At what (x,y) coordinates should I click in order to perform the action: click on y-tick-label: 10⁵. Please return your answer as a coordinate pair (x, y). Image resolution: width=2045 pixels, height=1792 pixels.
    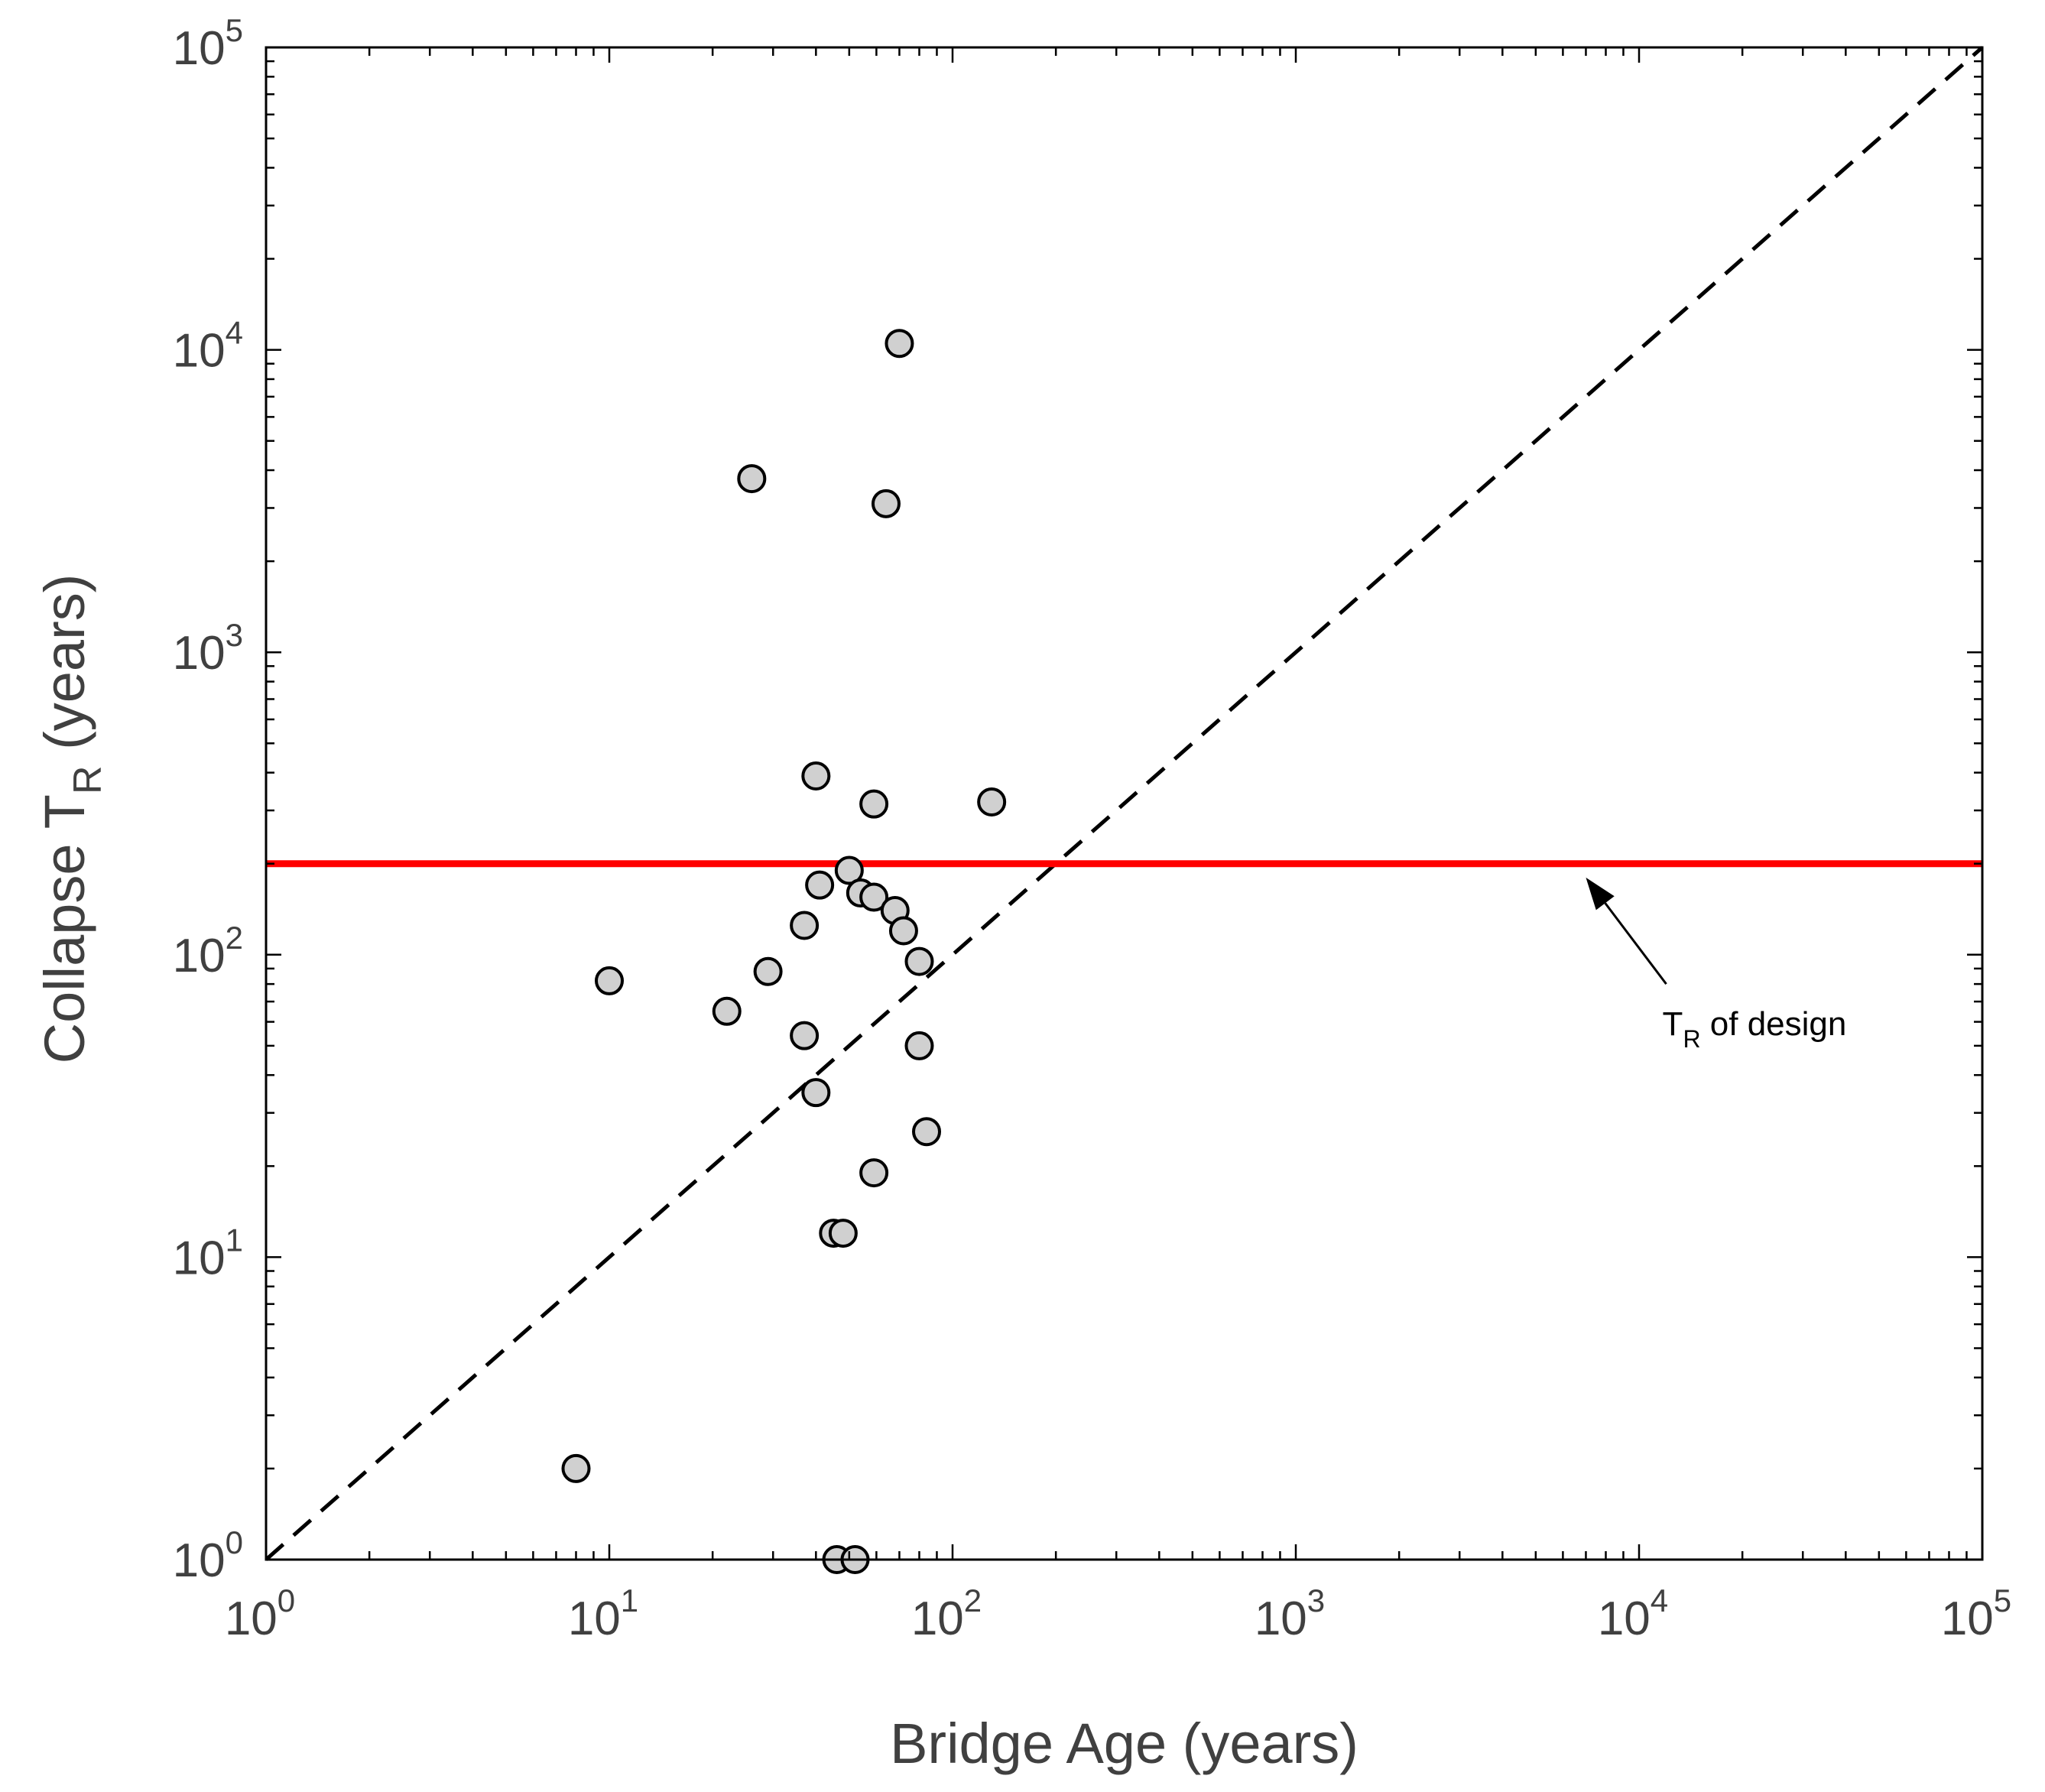
    Looking at the image, I should click on (208, 43).